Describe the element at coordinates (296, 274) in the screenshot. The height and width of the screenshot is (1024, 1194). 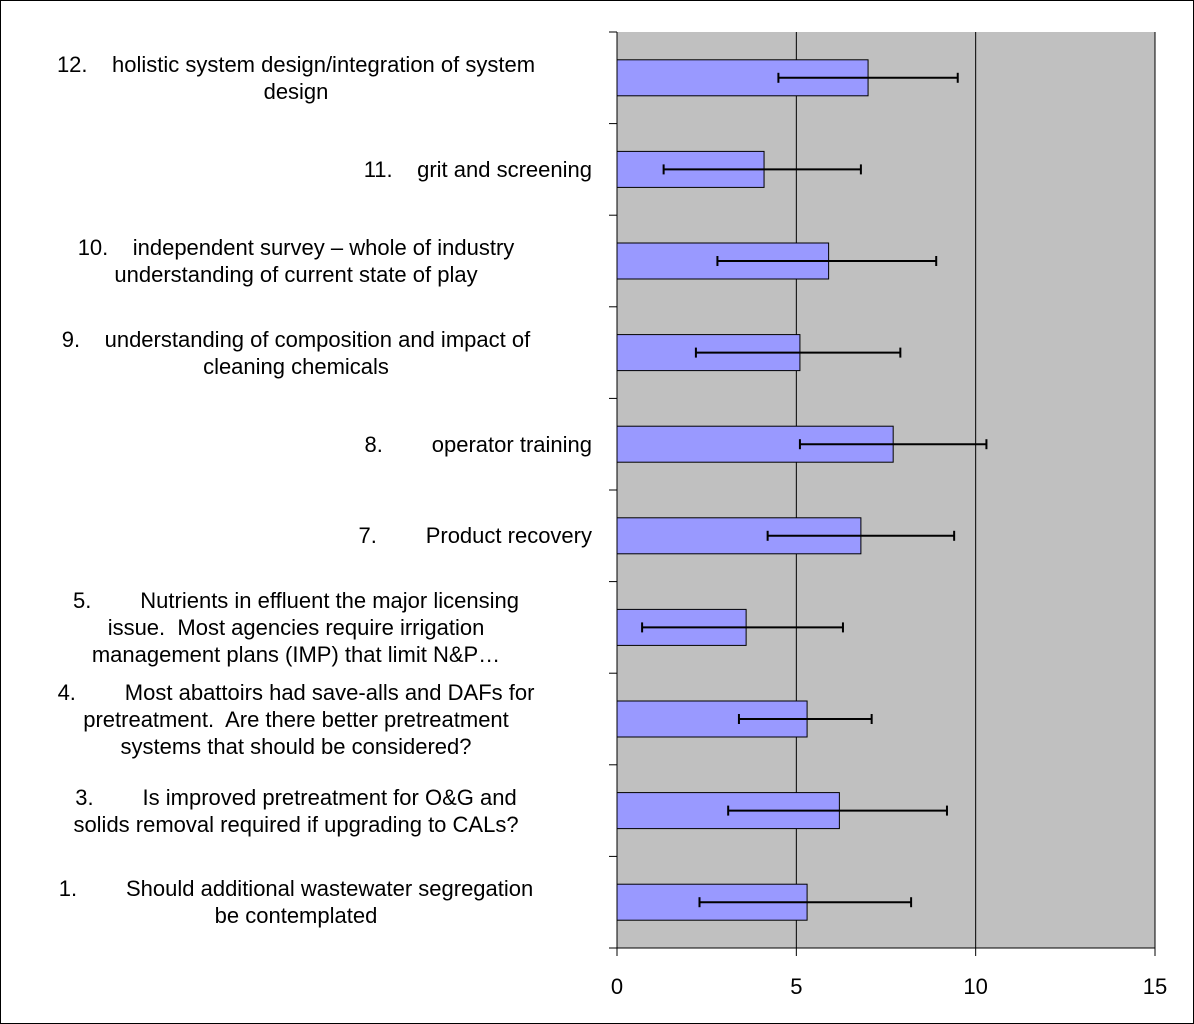
I see `category-label-line: understanding of current state of play` at that location.